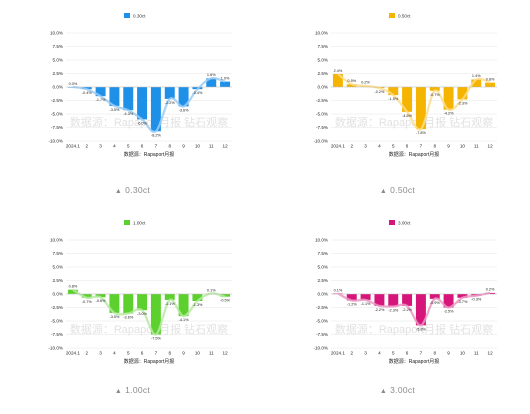 The image size is (530, 414). I want to click on data-label: -8.2%, so click(156, 135).